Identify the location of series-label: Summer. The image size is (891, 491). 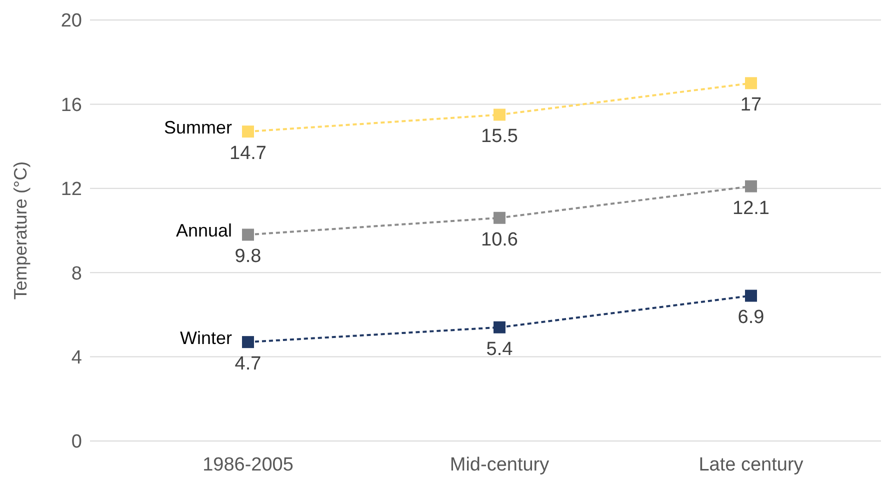
(198, 128).